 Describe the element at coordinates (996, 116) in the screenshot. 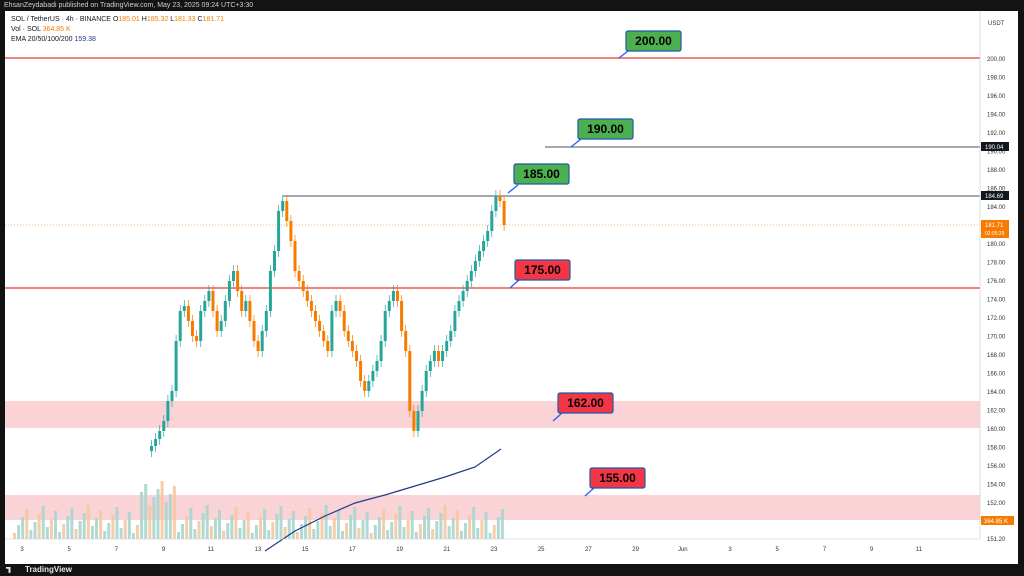

I see `price-tick: 194.00` at that location.